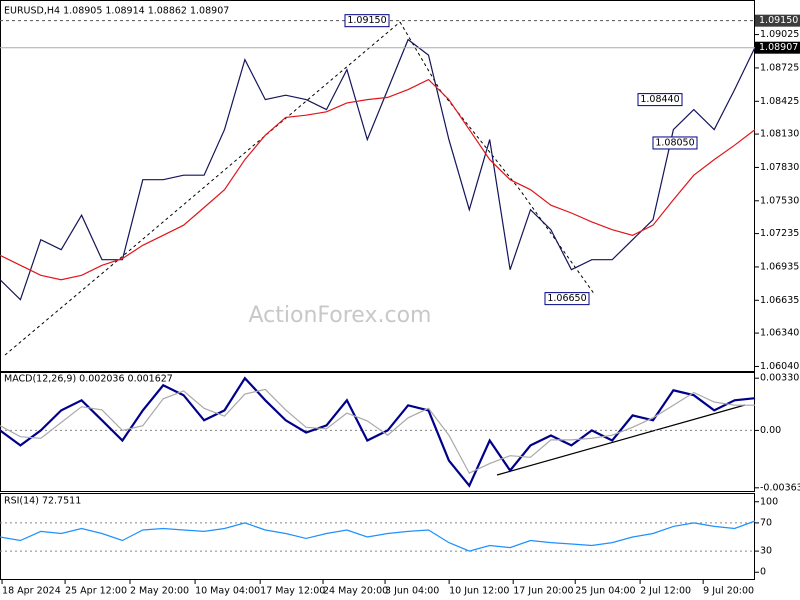  What do you see at coordinates (763, 572) in the screenshot?
I see `y-tick-label: 0` at bounding box center [763, 572].